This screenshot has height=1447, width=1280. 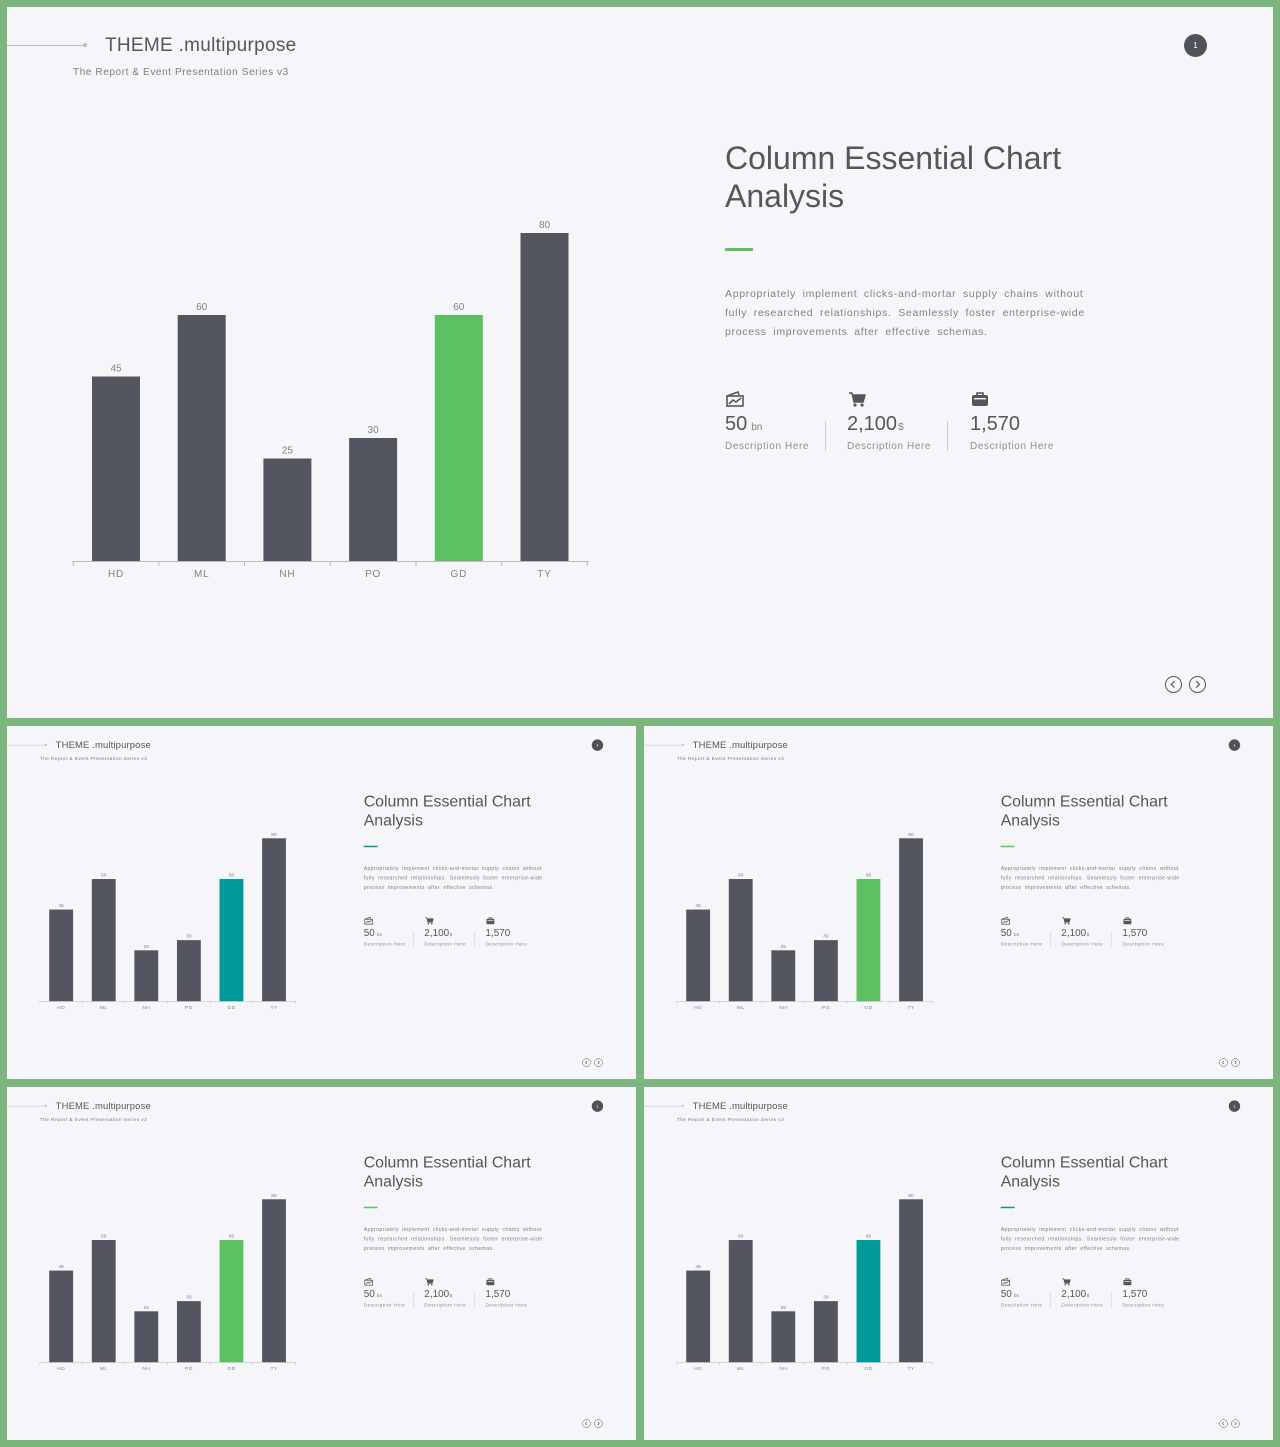 What do you see at coordinates (741, 1369) in the screenshot?
I see `x-tick-label: ML` at bounding box center [741, 1369].